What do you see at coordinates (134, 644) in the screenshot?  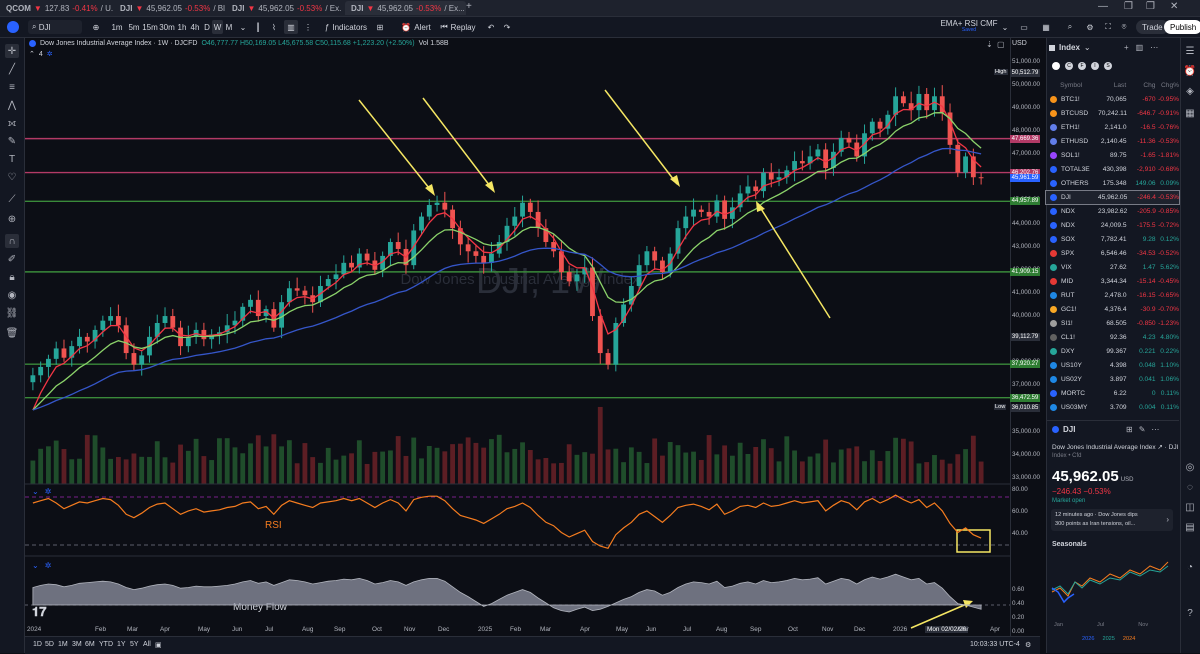 I see `range-5y: 5Y` at bounding box center [134, 644].